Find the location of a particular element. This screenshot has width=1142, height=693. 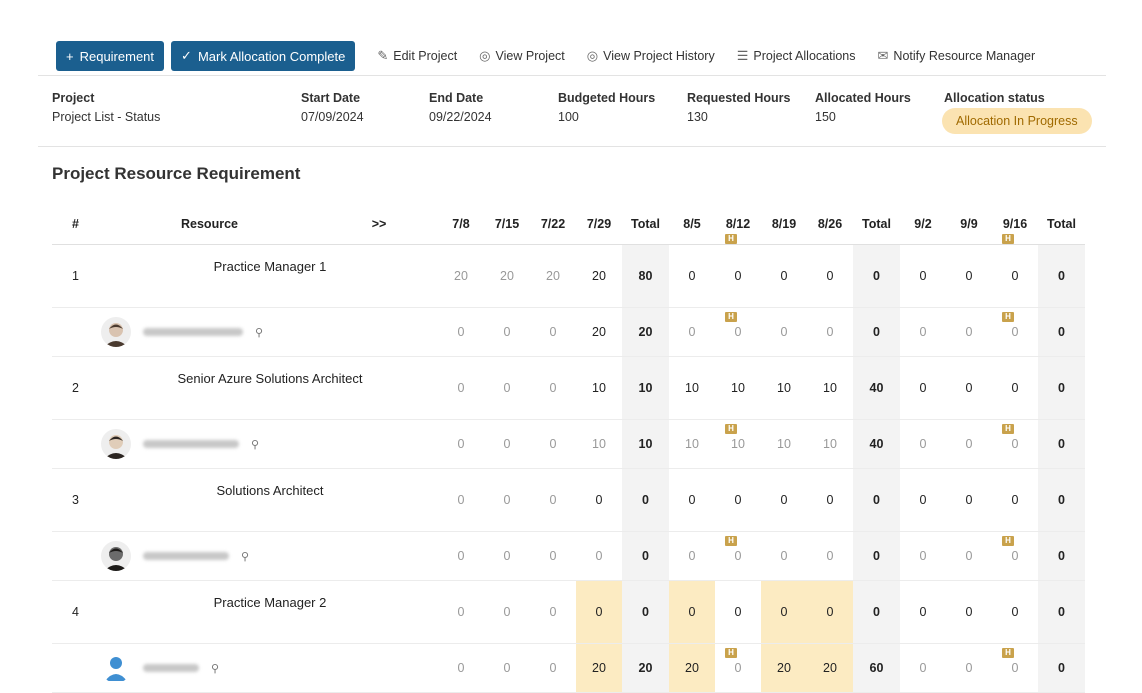

expand-columns-button: >> is located at coordinates (379, 224).